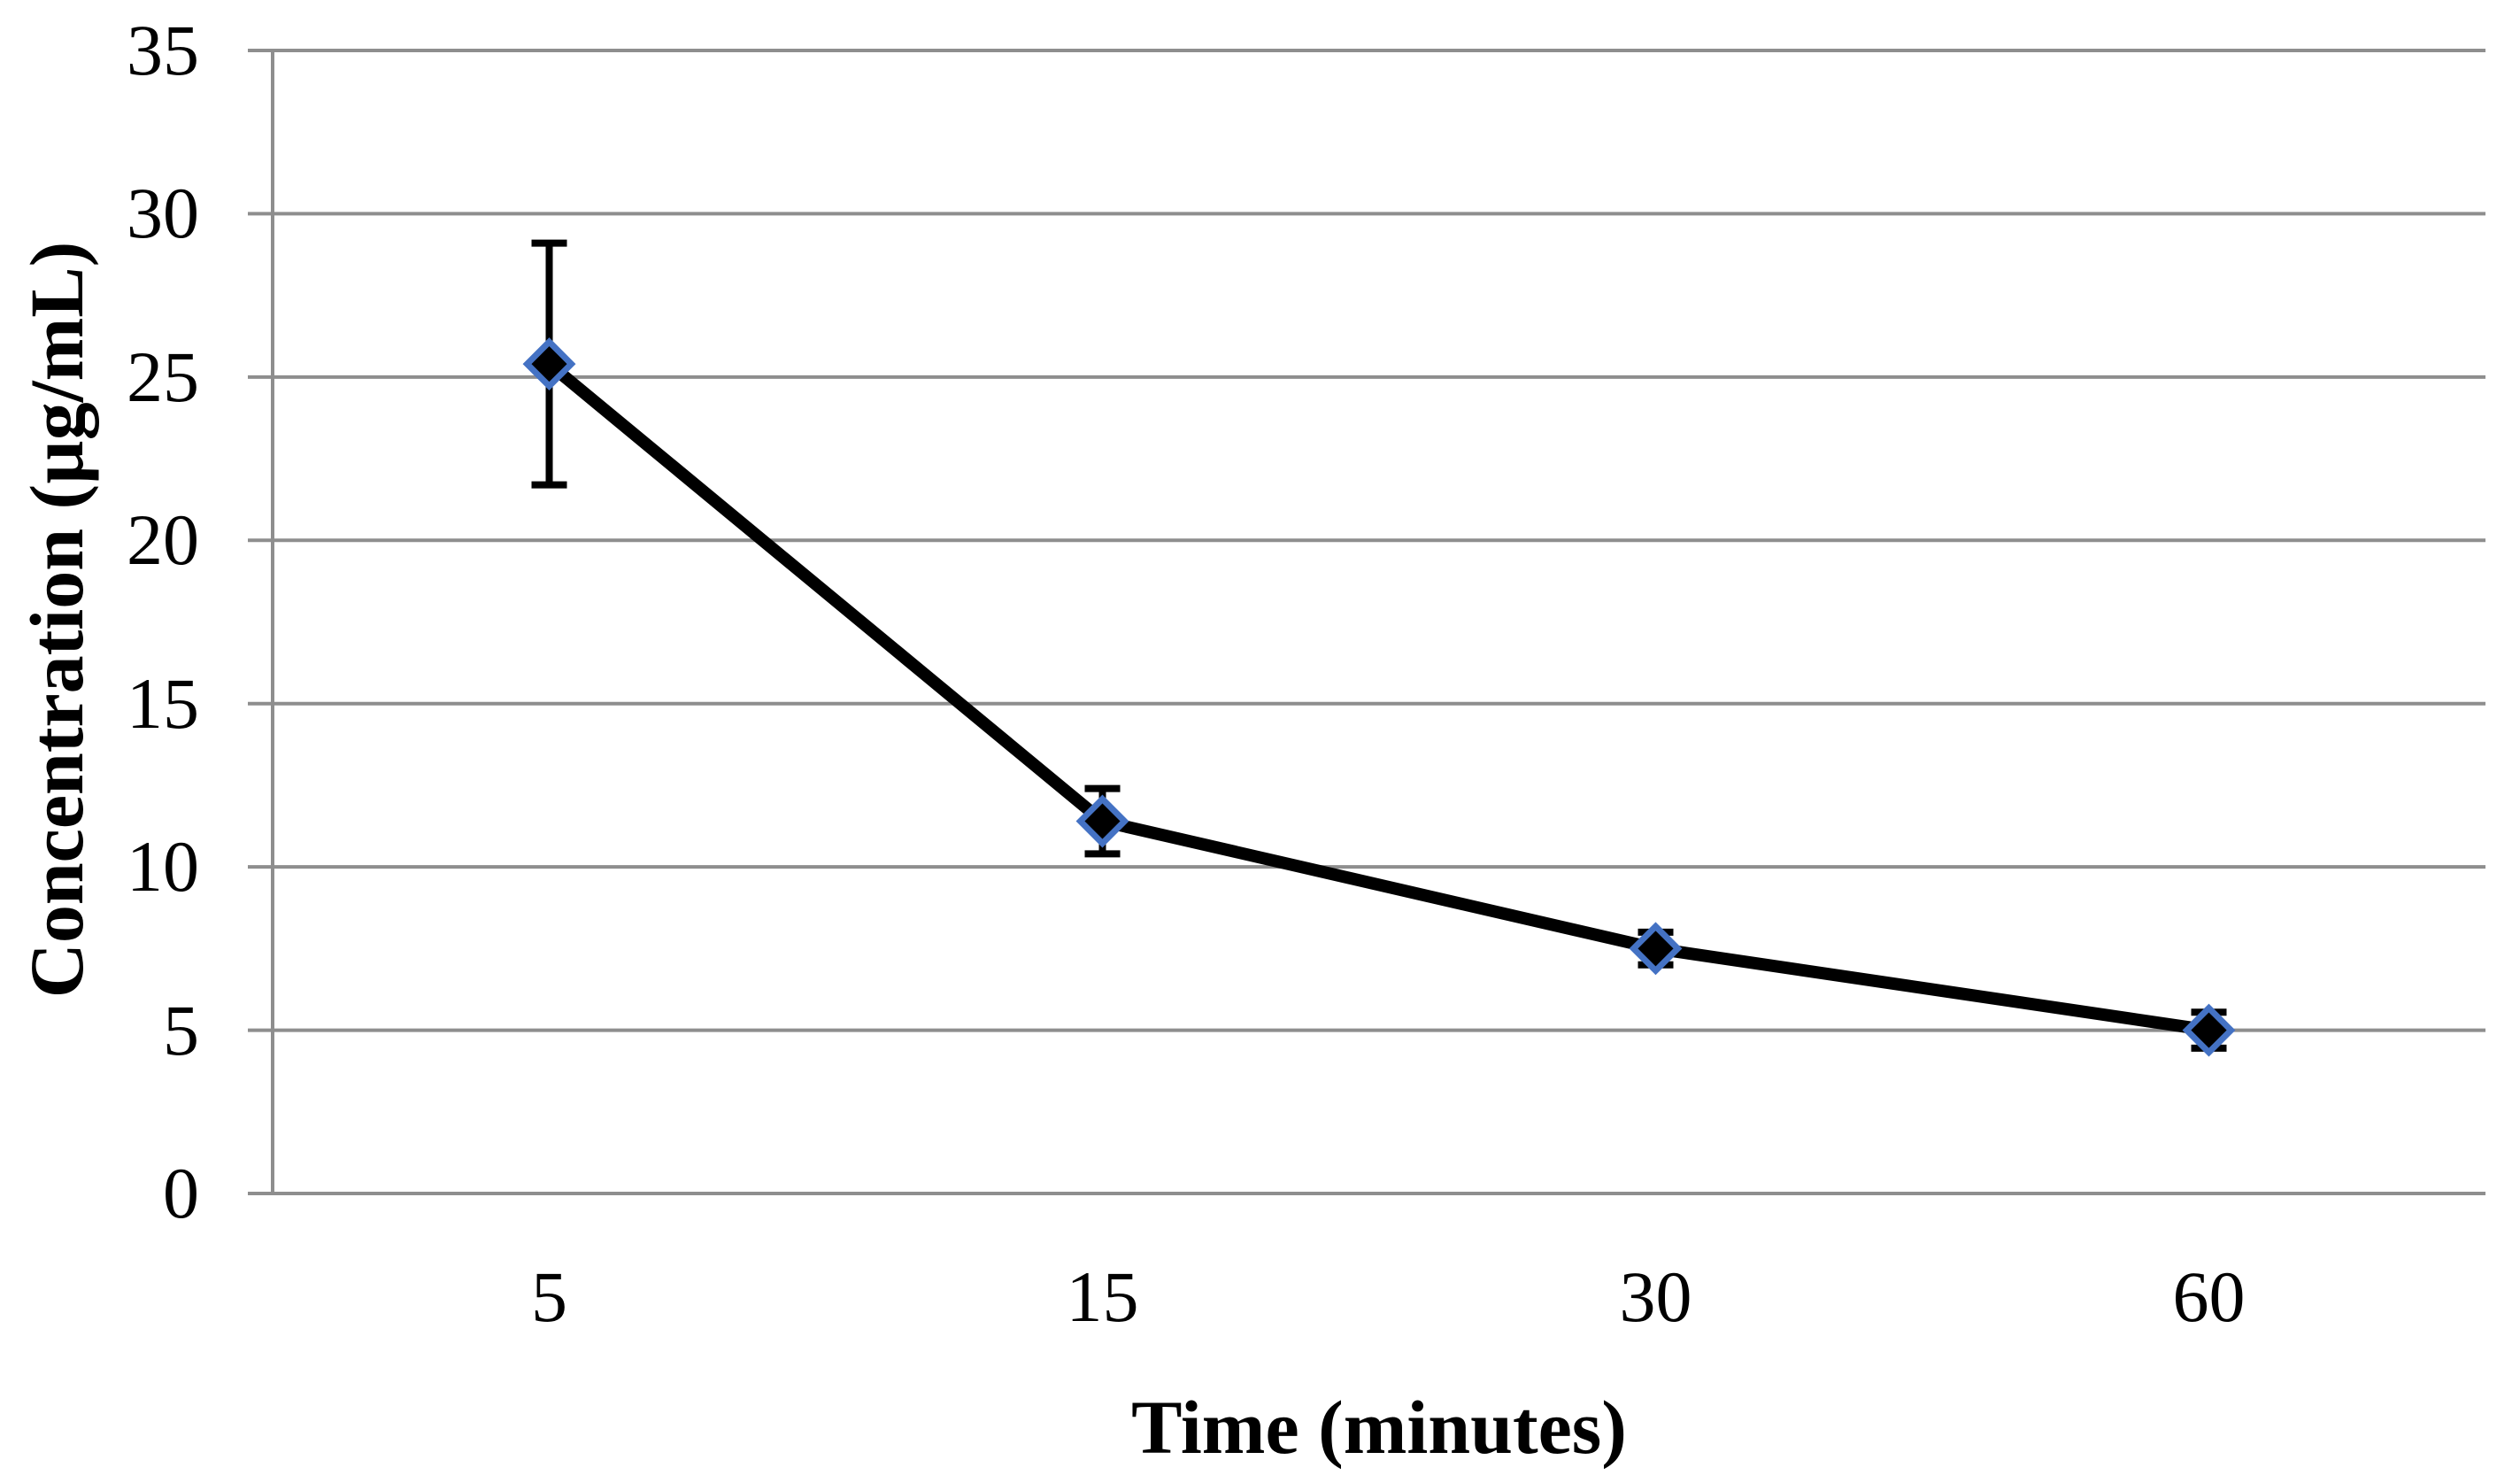 This screenshot has width=2520, height=1483. Describe the element at coordinates (1655, 1296) in the screenshot. I see `x-tick-label: 30` at that location.